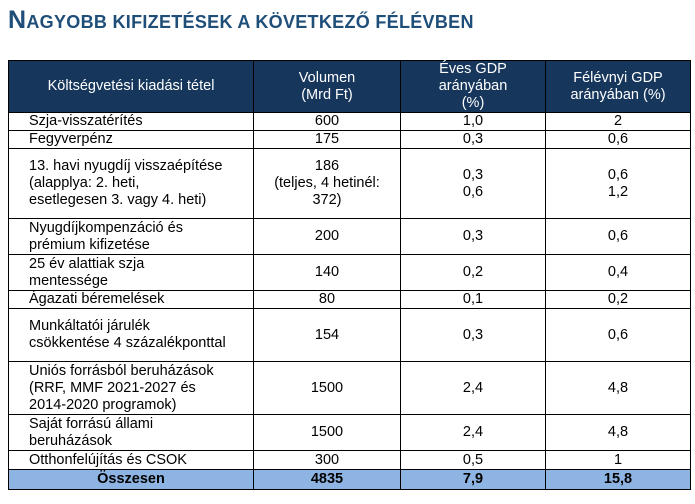  I want to click on item-cell: Nyugdíjkompenzáció és prémium kifizetése, so click(131, 236).